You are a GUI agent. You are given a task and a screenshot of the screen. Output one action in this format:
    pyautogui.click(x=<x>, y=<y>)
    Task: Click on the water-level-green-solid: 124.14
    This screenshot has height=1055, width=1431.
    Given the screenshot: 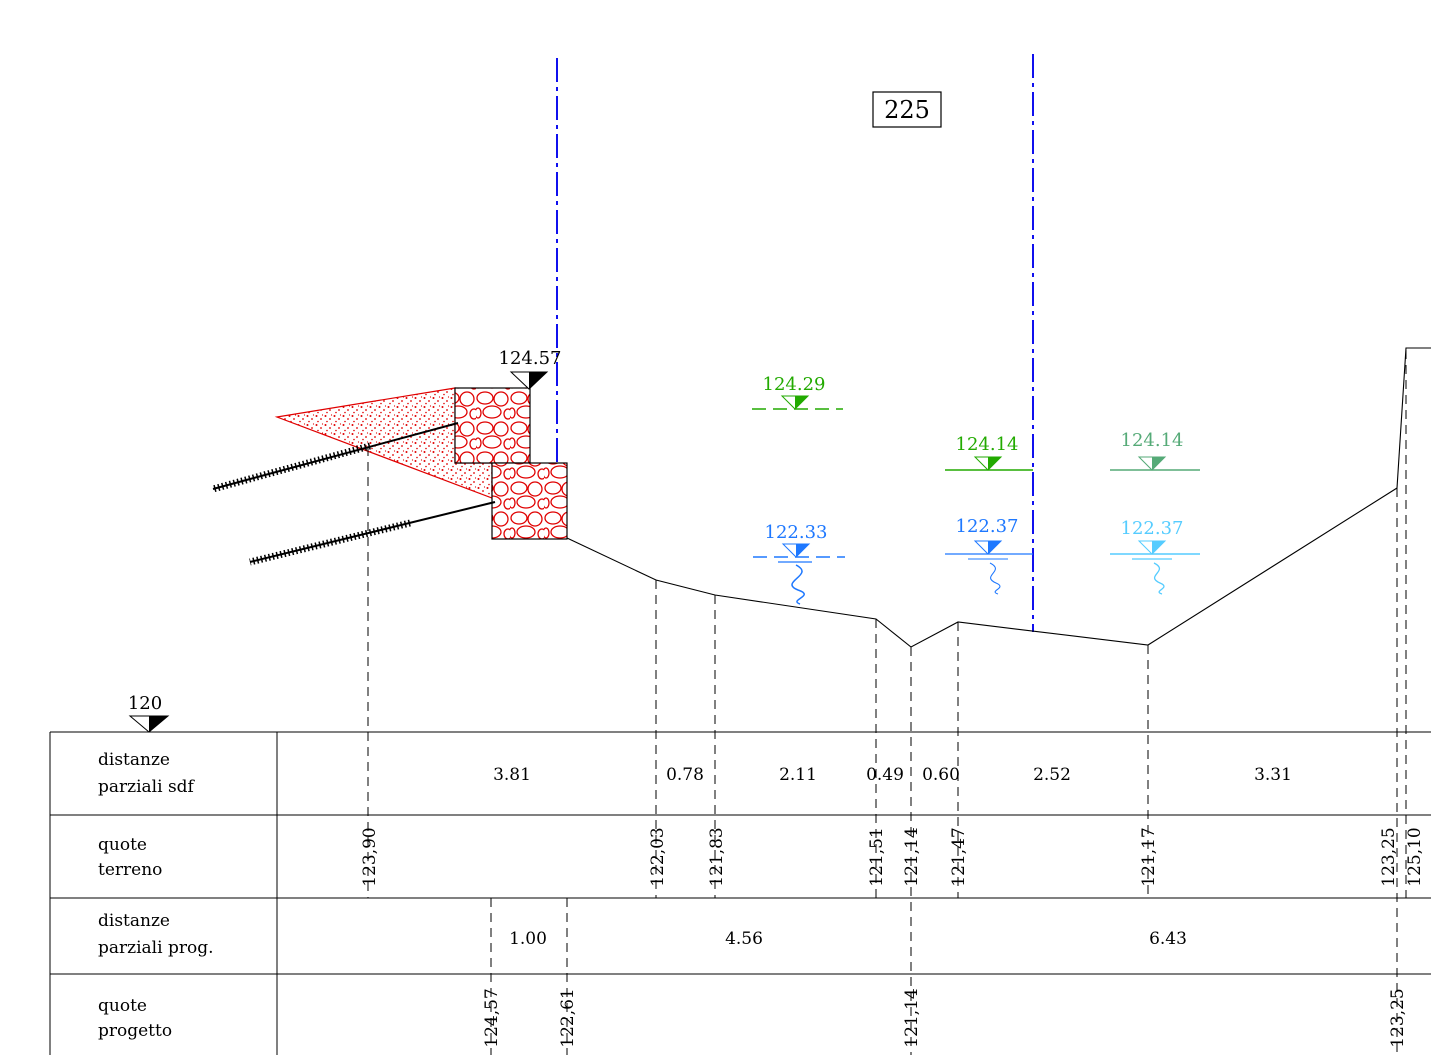 What is the action you would take?
    pyautogui.click(x=989, y=452)
    